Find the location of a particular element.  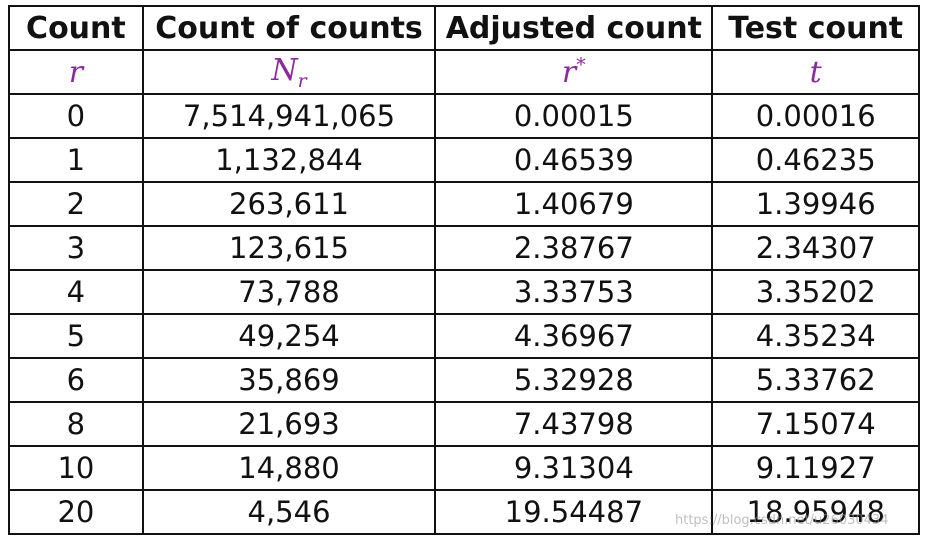

data-cell: 5 is located at coordinates (76, 336).